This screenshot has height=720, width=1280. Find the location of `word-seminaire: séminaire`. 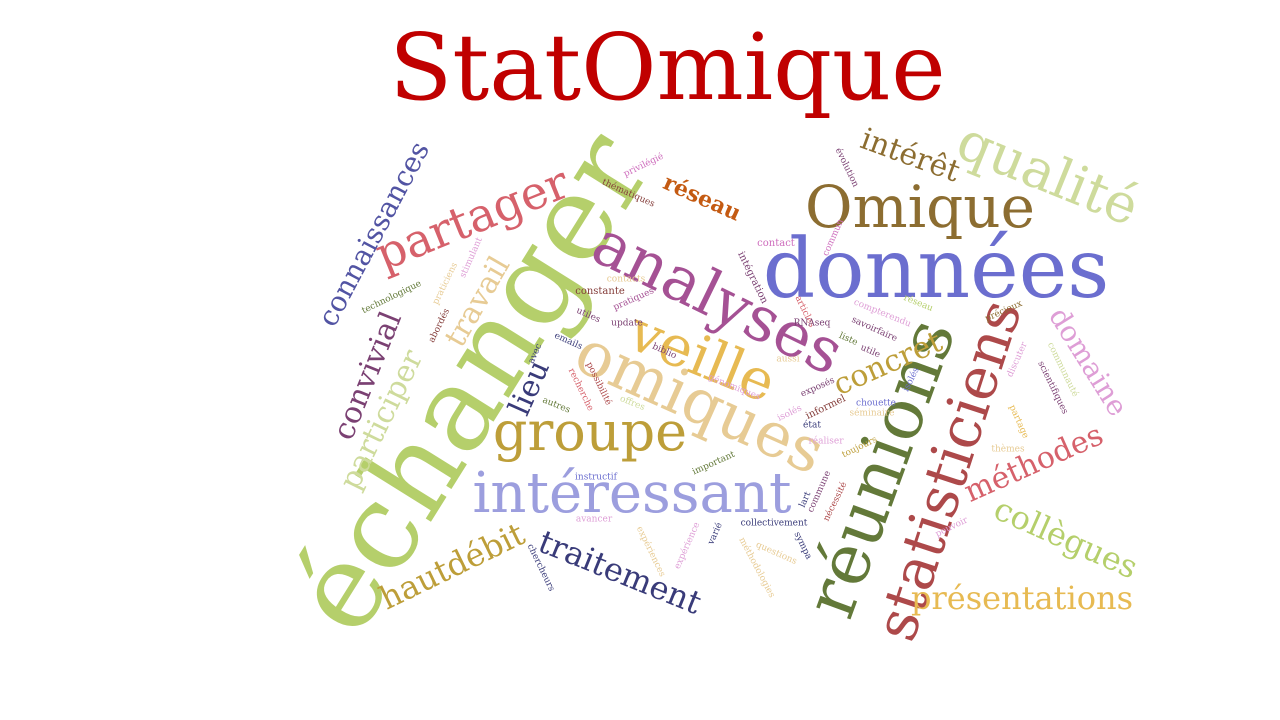

word-seminaire: séminaire is located at coordinates (872, 413).